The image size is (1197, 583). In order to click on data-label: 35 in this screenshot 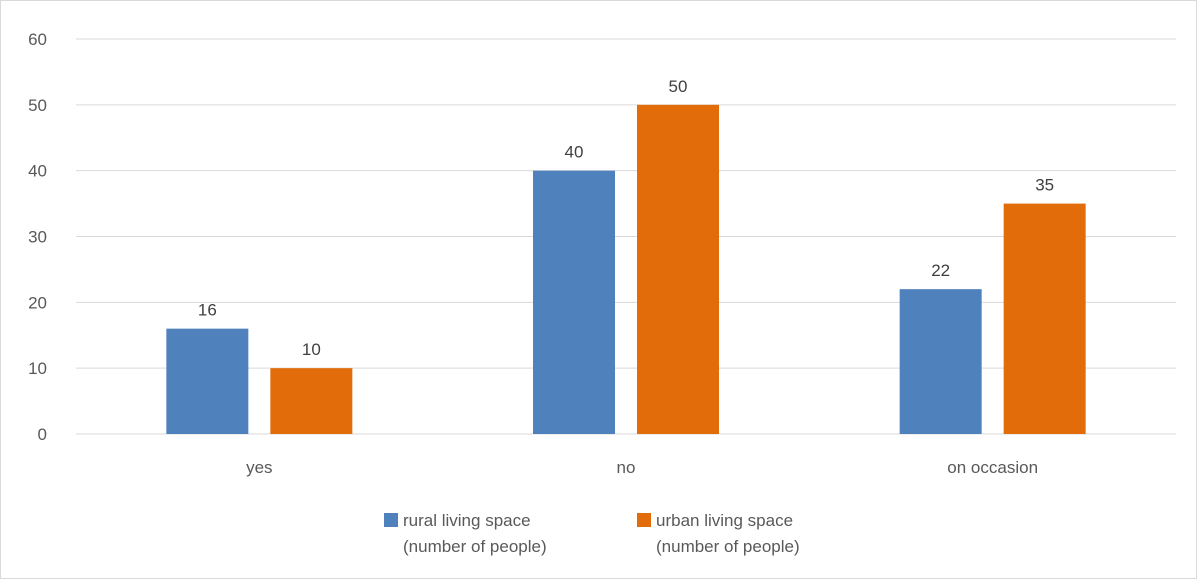, I will do `click(1044, 185)`.